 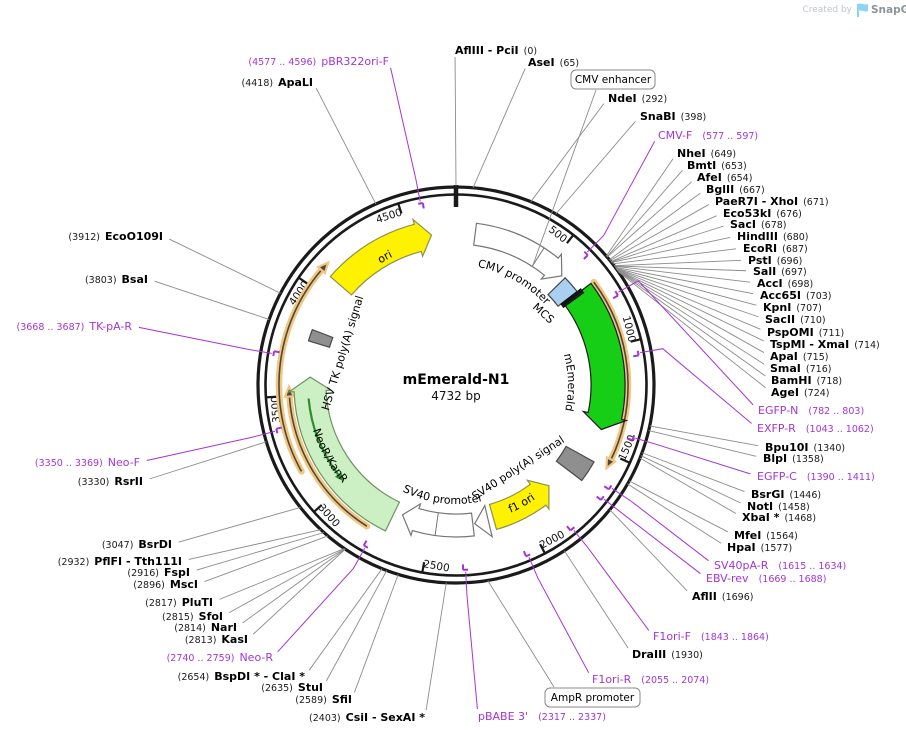 I want to click on enzyme-label-tspmi-xmai: TspMI - XmaI (714), so click(x=825, y=344).